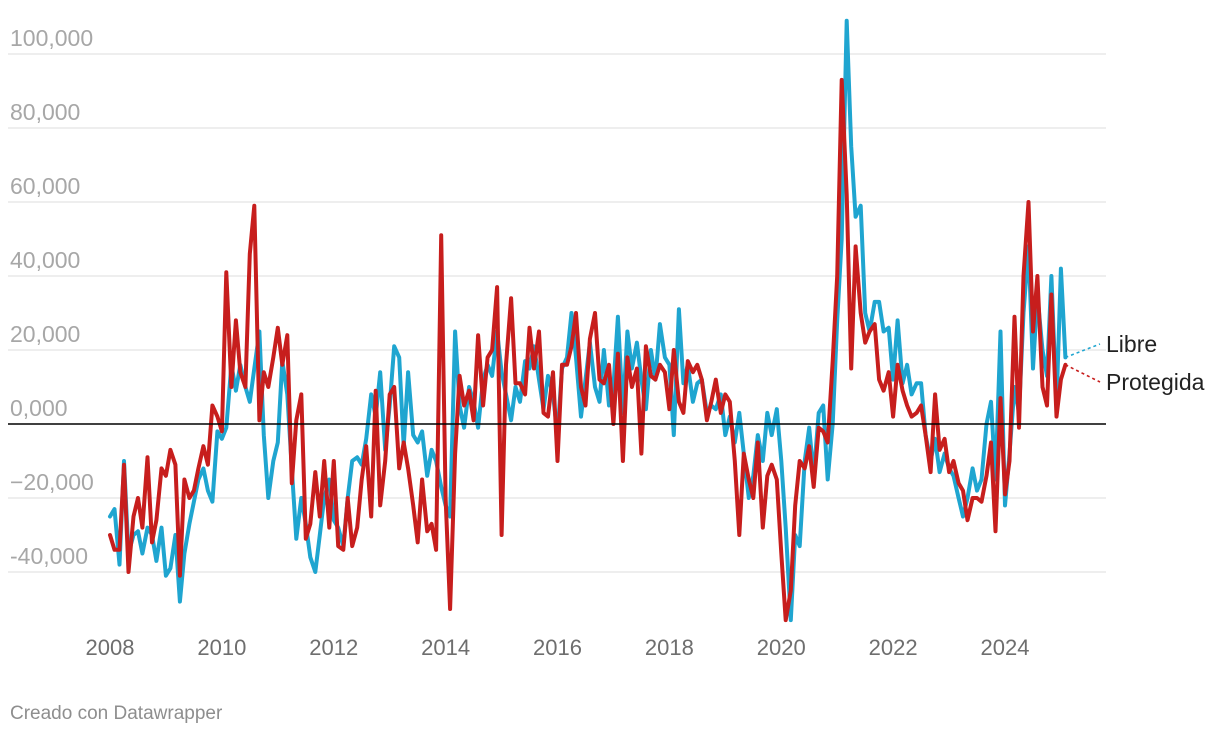 This screenshot has width=1220, height=738. I want to click on legend-connector-protegida, so click(1083, 373).